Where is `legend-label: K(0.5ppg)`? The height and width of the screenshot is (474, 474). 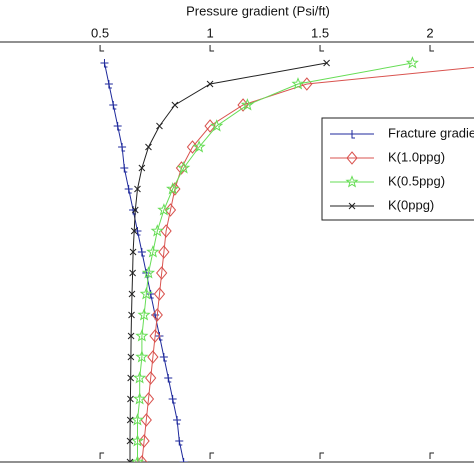 legend-label: K(0.5ppg) is located at coordinates (416, 180).